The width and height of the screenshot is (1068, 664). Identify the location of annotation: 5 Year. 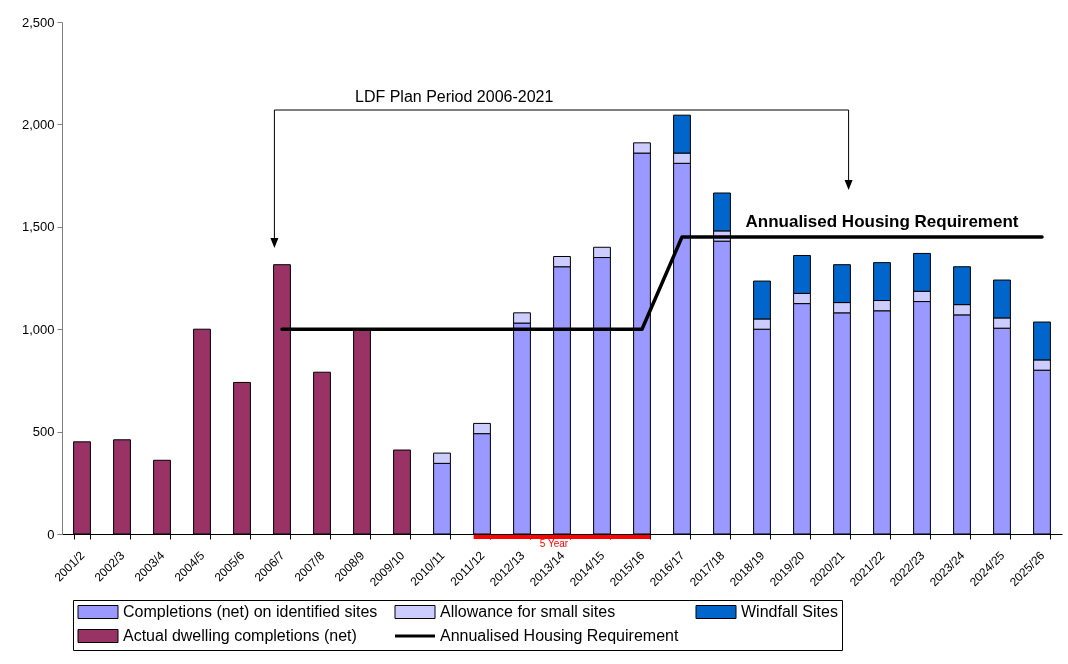
(554, 543).